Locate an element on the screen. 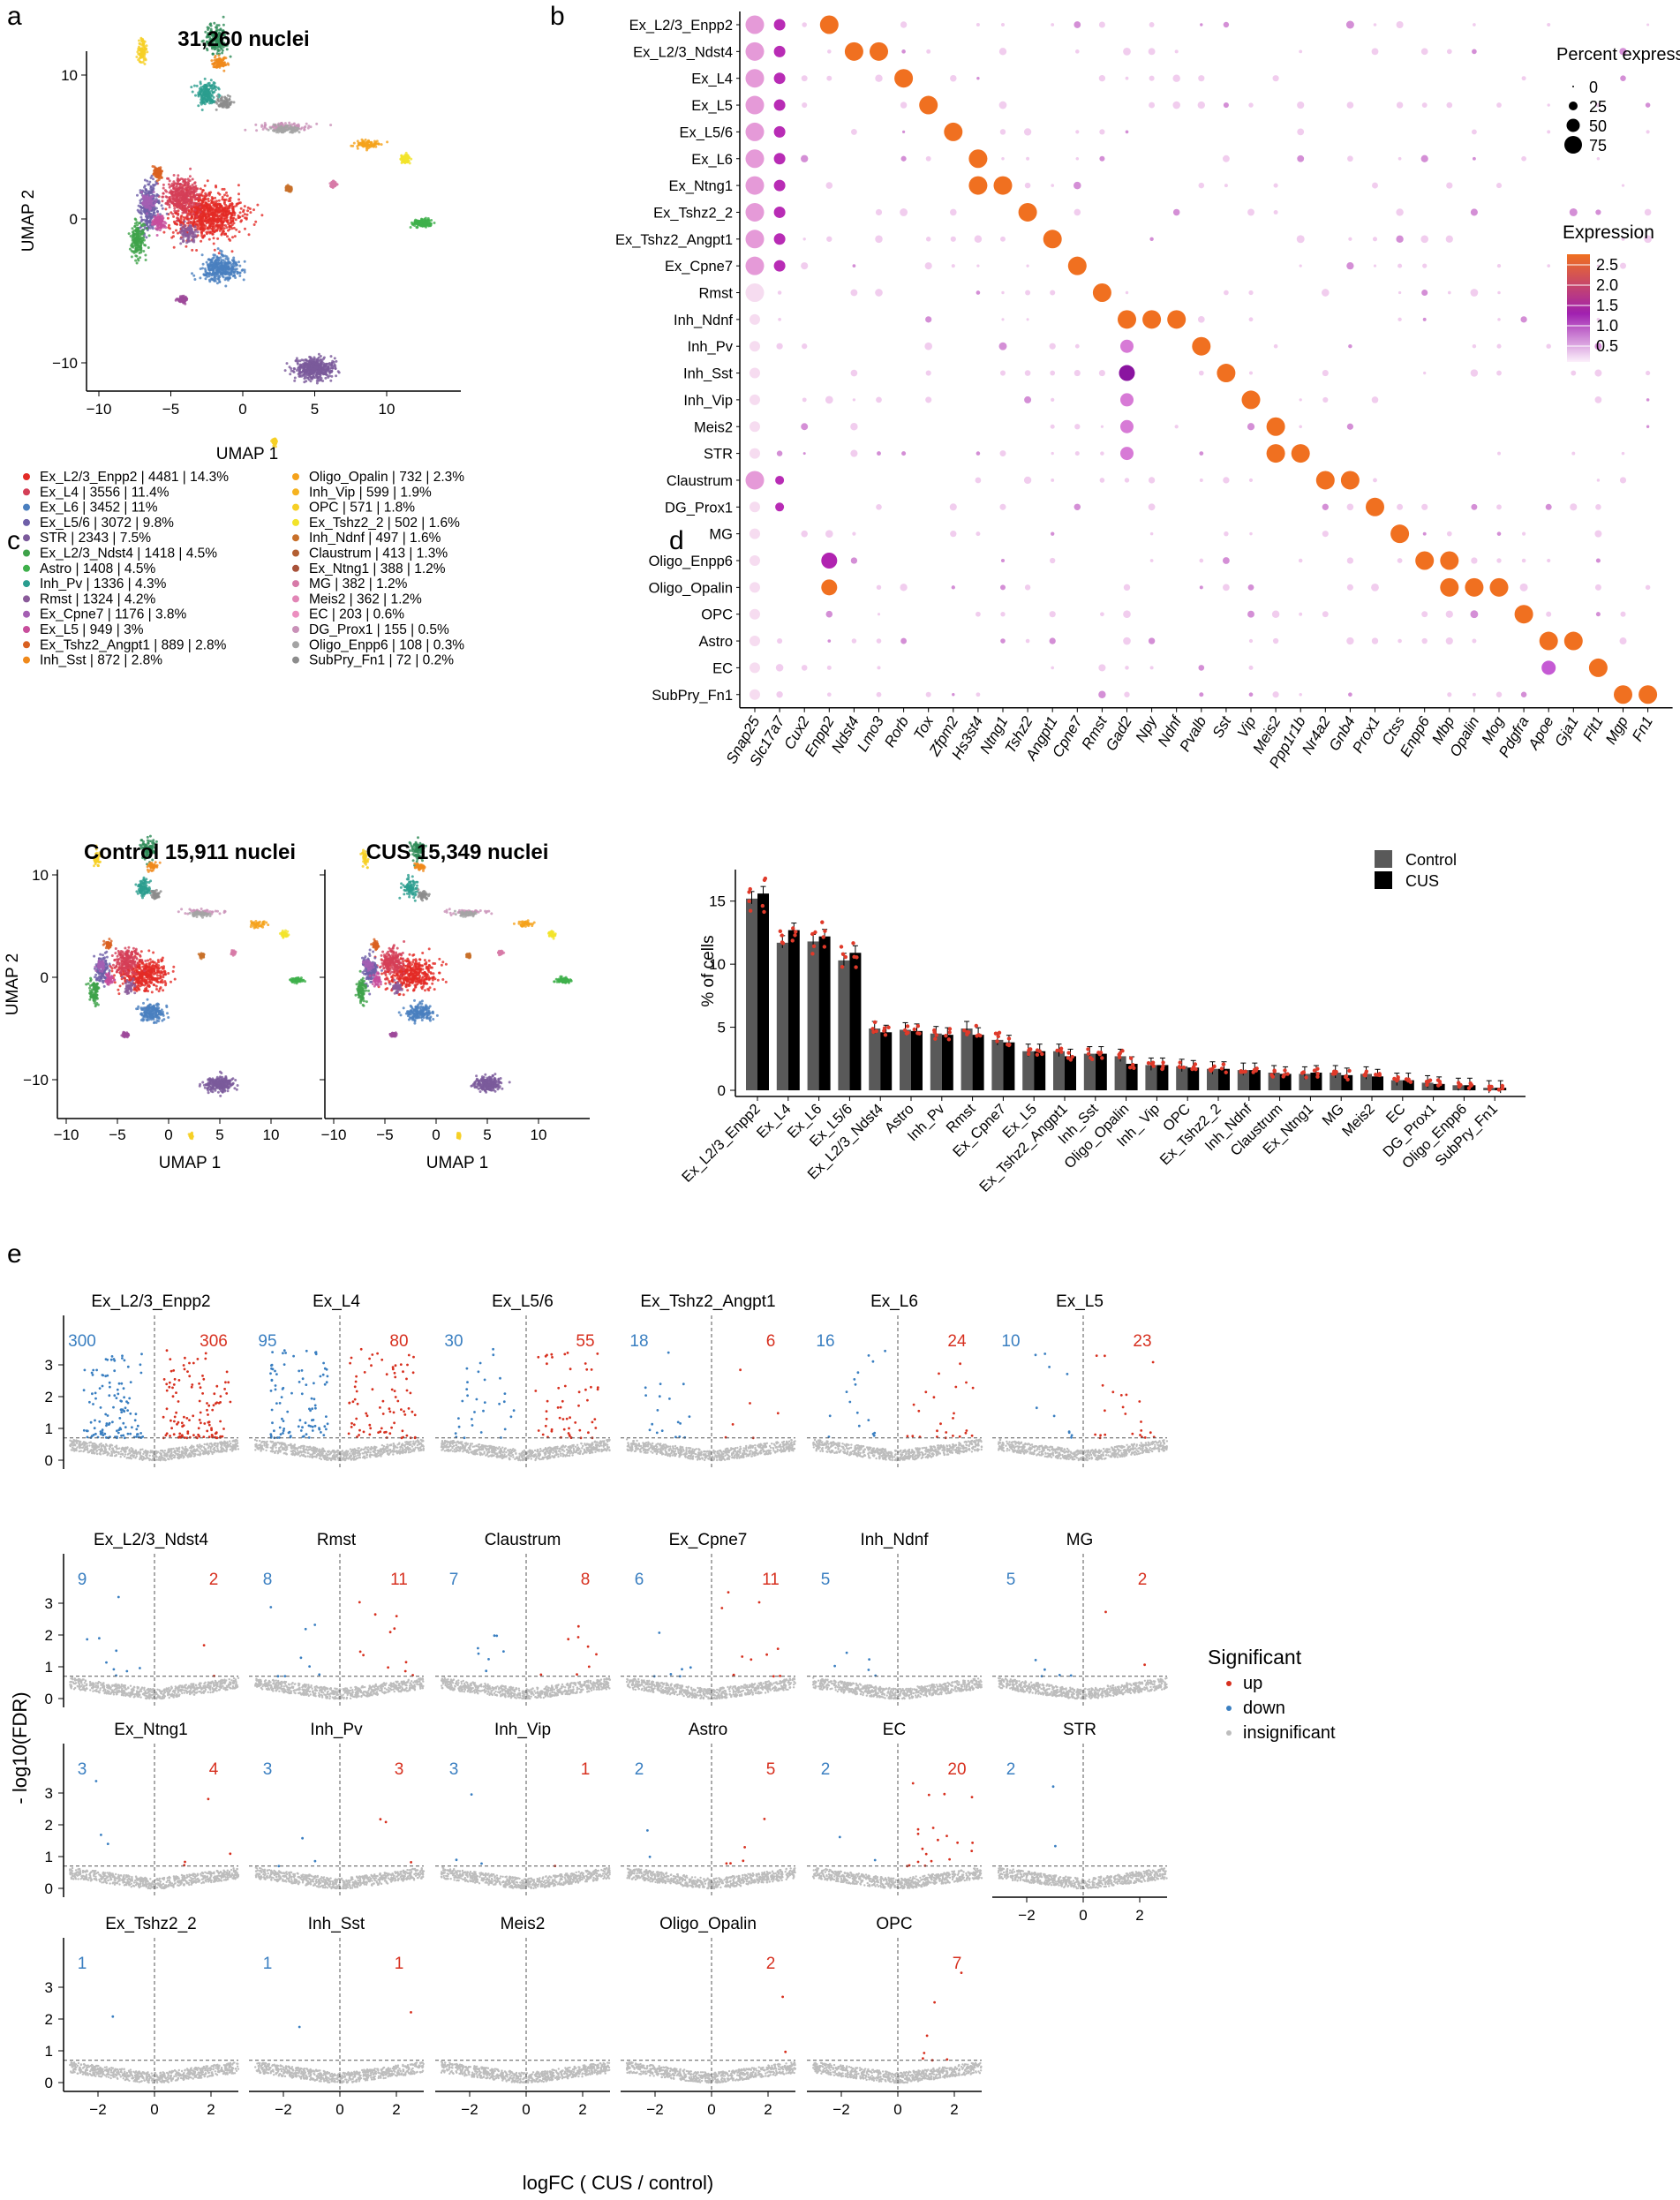 The width and height of the screenshot is (1680, 2200). panel-c-title: Control 15,911 nuclei is located at coordinates (190, 852).